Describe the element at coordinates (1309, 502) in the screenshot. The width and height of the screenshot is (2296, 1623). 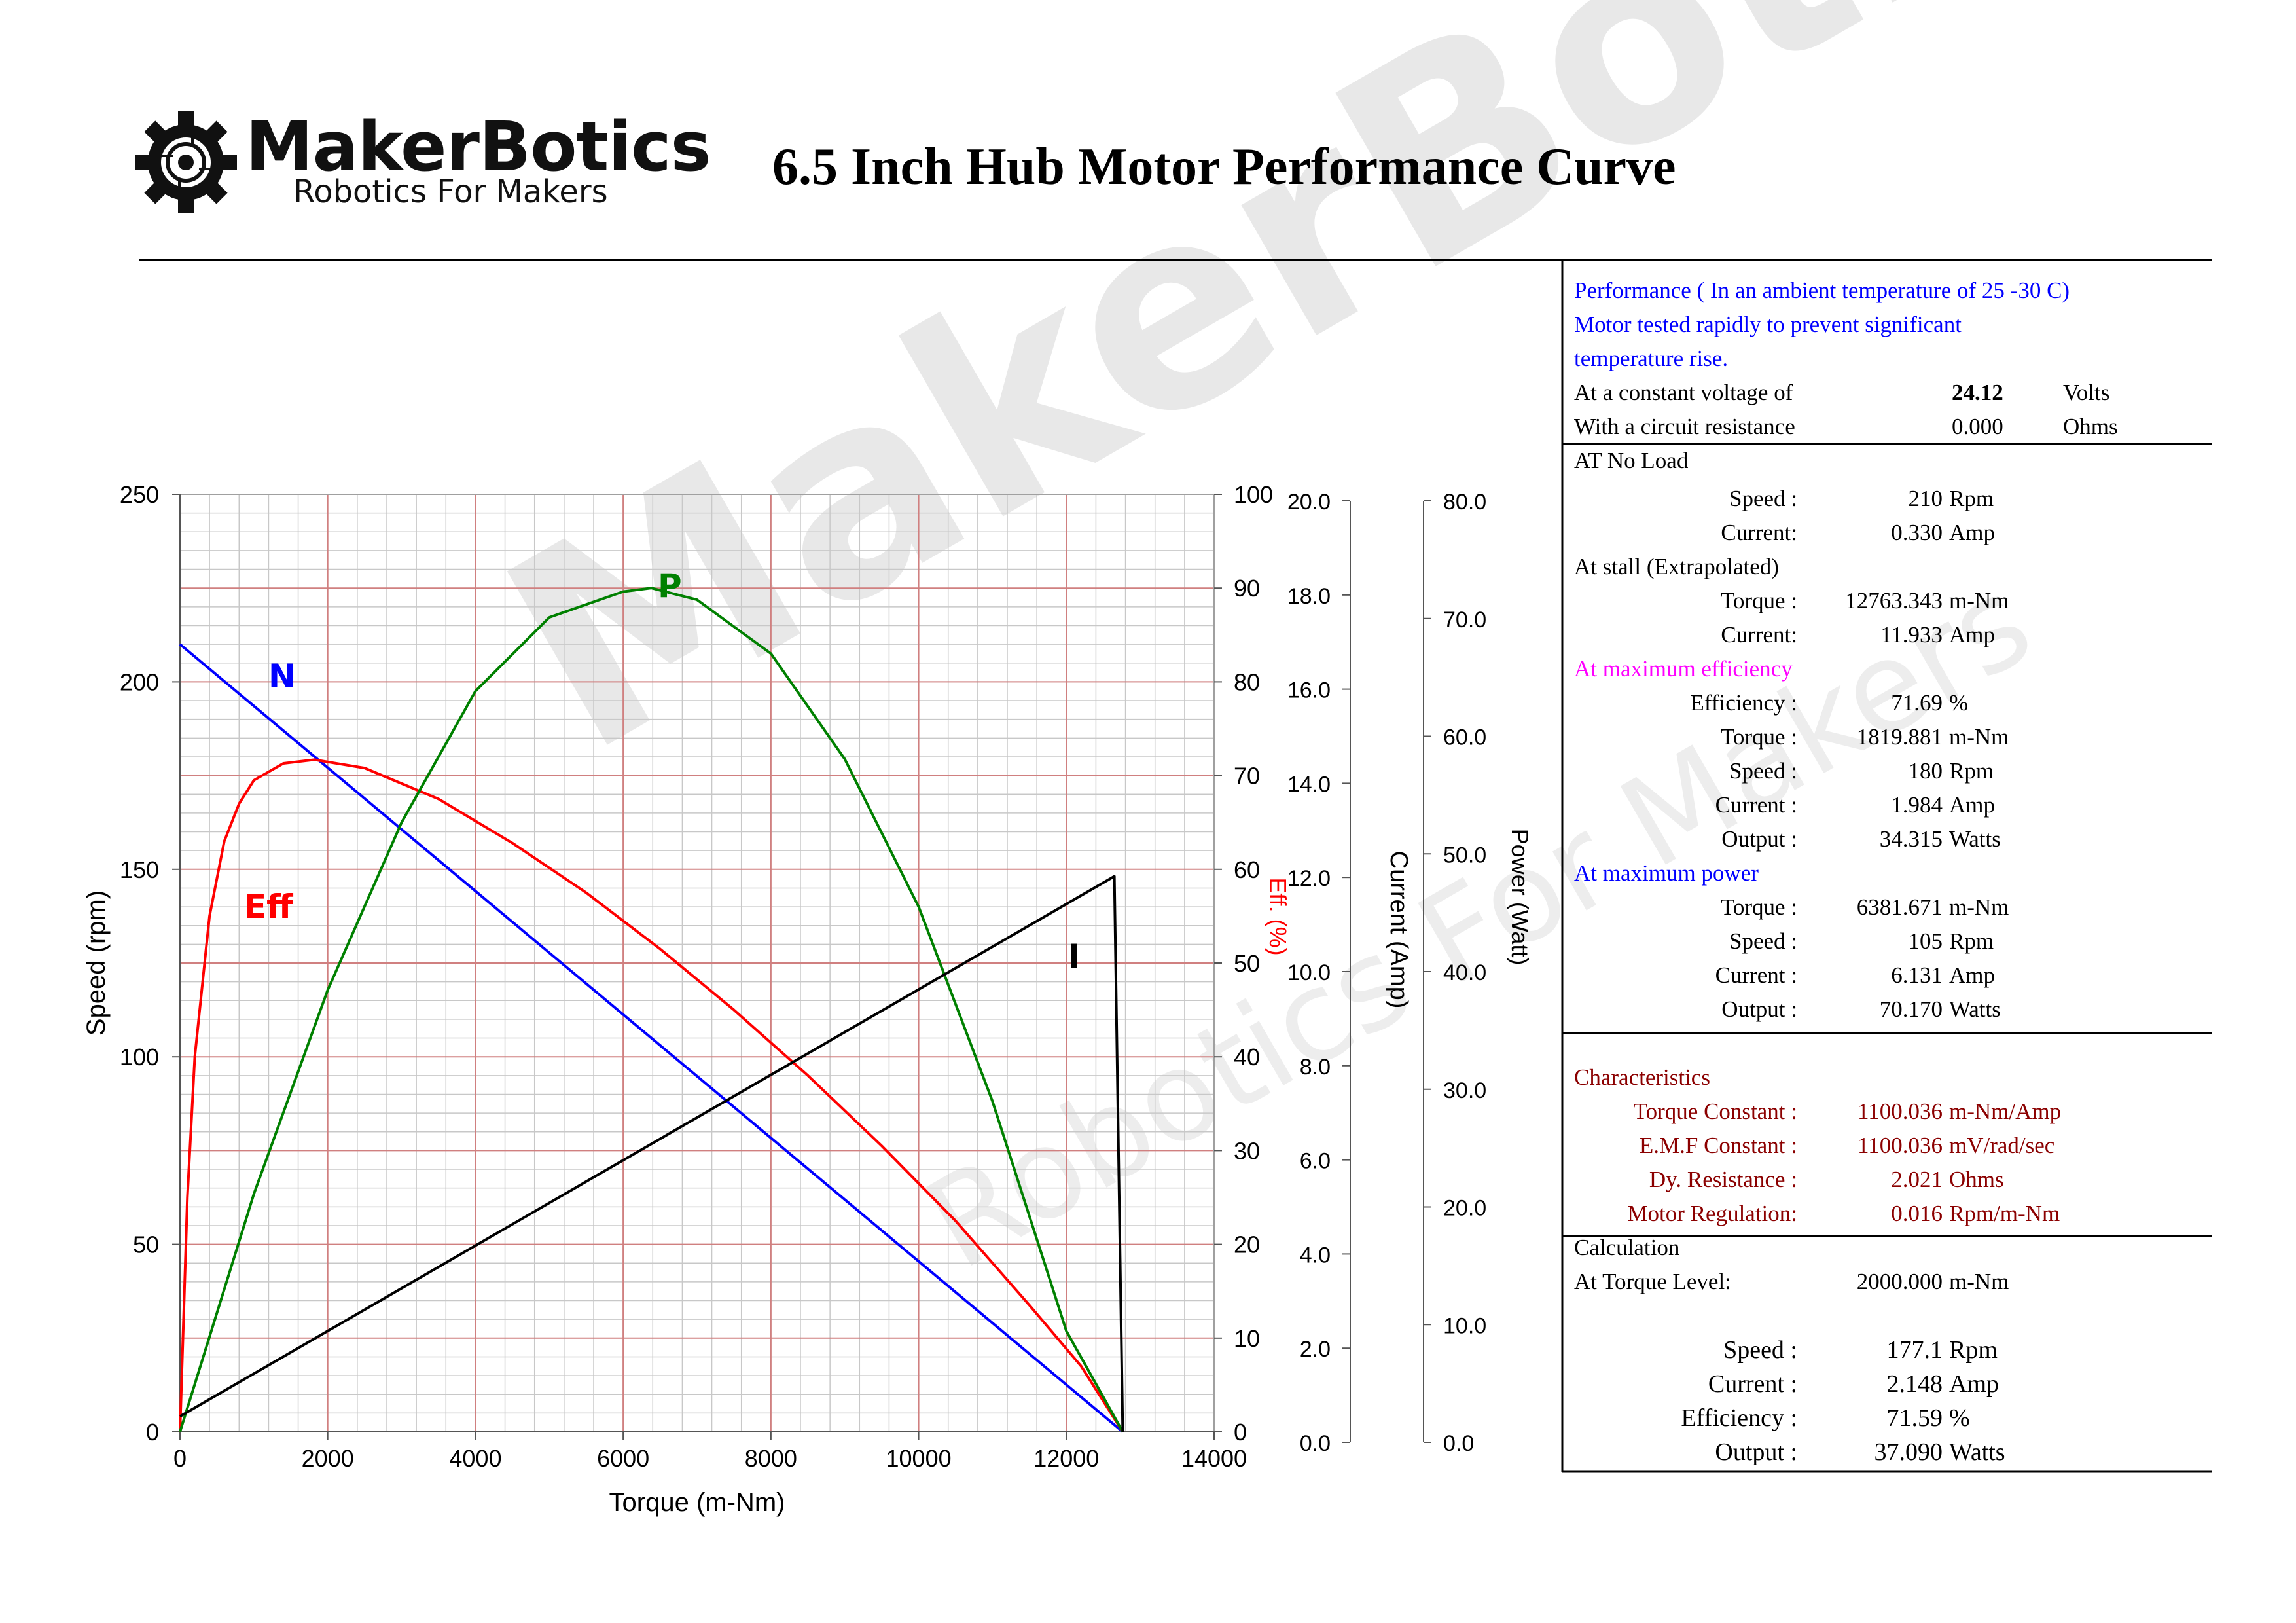
I see `current-tick-label: 20.0` at that location.